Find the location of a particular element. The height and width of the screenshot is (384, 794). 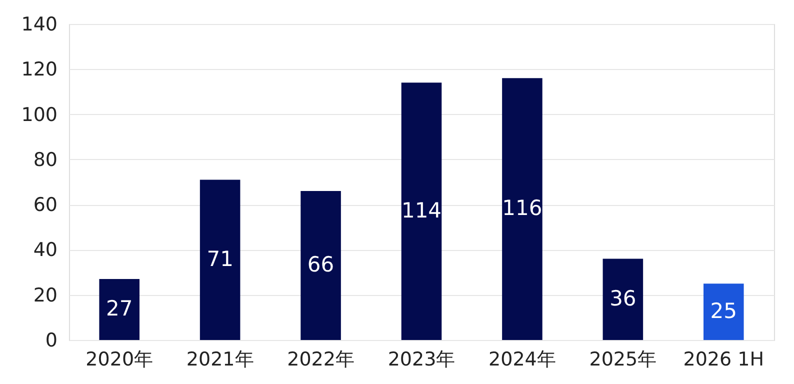

x-tick-label: 2020年 is located at coordinates (120, 359).